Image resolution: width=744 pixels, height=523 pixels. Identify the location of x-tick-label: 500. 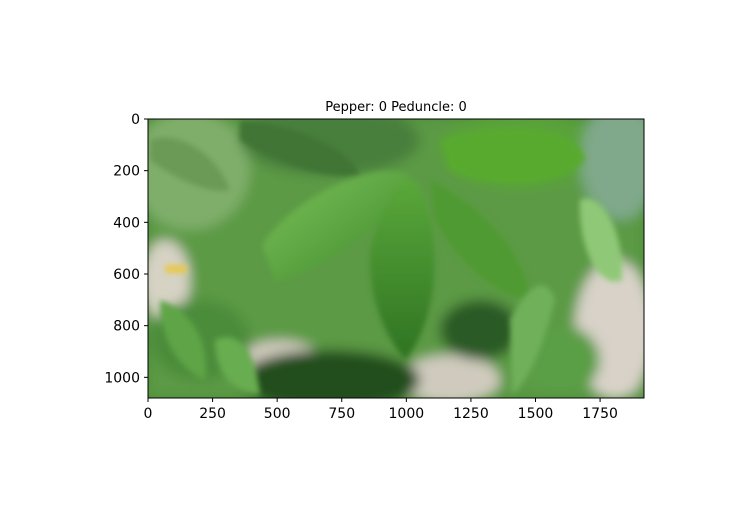
(277, 414).